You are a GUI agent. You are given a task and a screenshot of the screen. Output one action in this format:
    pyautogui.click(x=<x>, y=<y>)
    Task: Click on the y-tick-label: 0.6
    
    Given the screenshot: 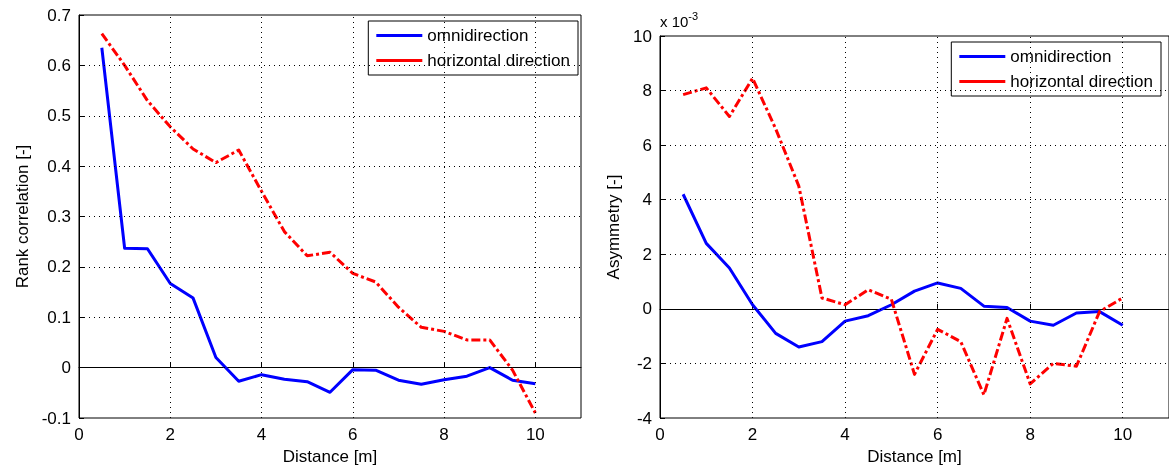 What is the action you would take?
    pyautogui.click(x=59, y=65)
    